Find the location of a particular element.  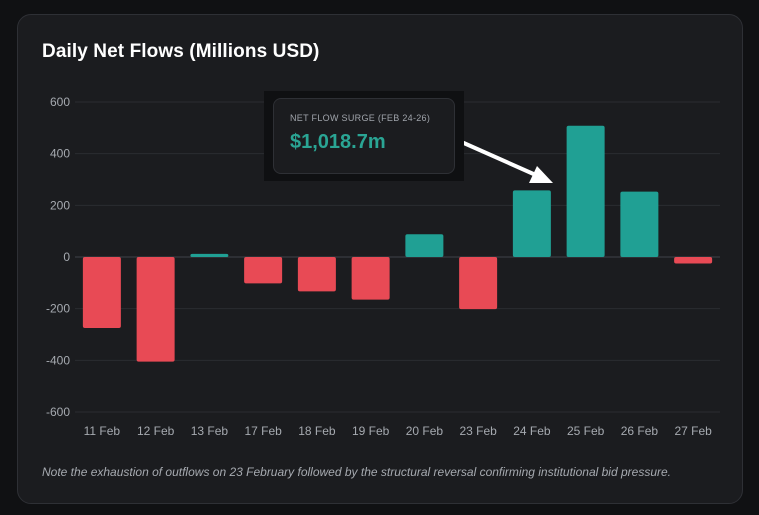

x-tick-label: 23 Feb is located at coordinates (478, 431).